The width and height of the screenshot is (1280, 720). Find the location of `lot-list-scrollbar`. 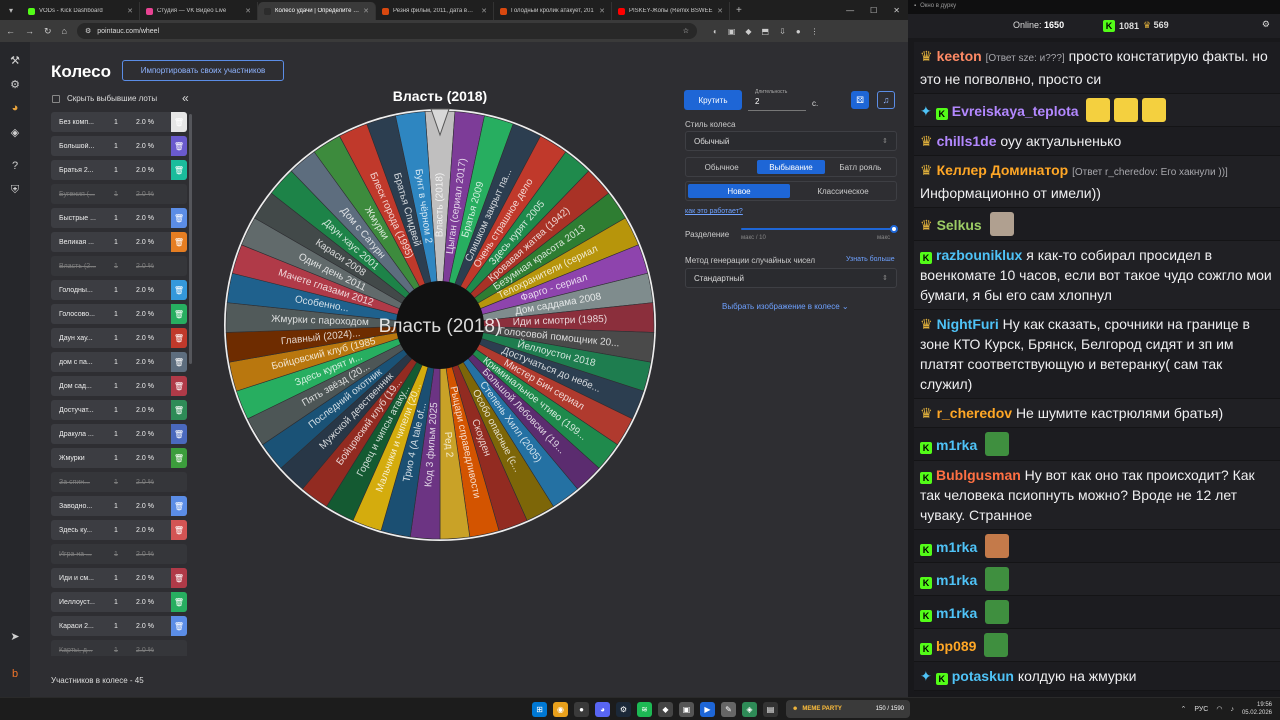

lot-list-scrollbar is located at coordinates (190, 239).